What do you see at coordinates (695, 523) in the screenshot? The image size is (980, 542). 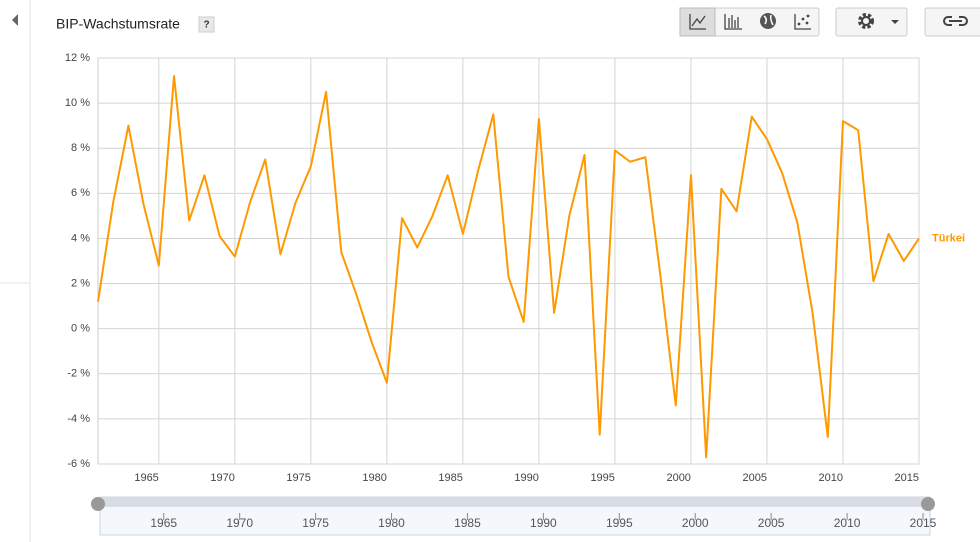 I see `timeline-label: 2000` at bounding box center [695, 523].